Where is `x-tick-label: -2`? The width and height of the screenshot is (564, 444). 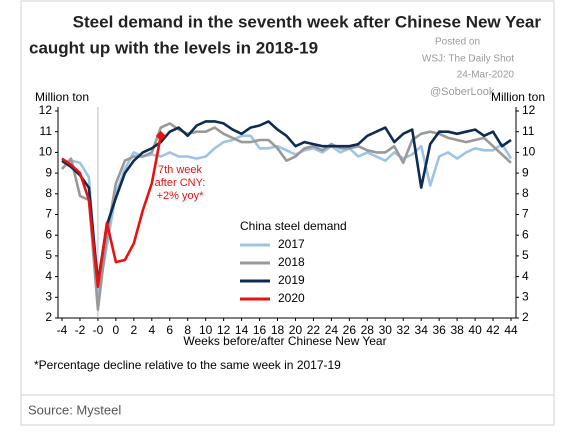
x-tick-label: -2 is located at coordinates (80, 330).